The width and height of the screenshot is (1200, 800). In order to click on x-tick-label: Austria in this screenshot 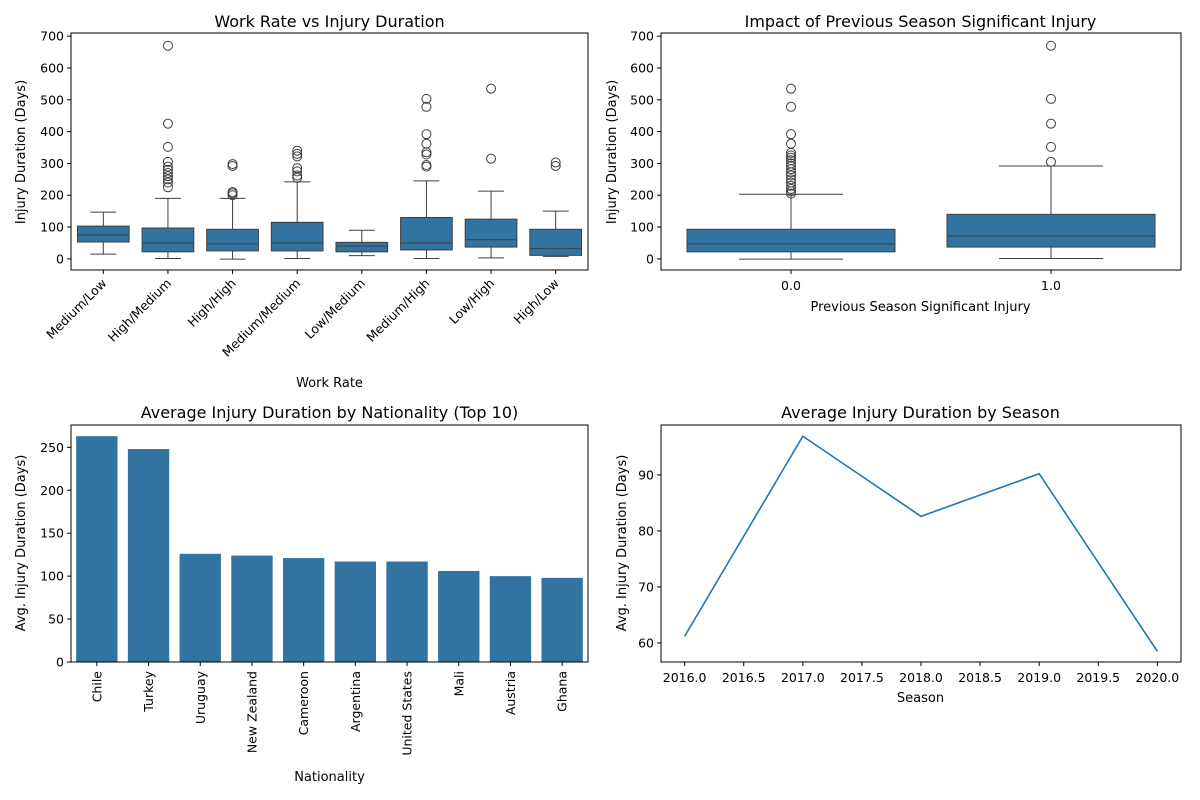, I will do `click(510, 693)`.